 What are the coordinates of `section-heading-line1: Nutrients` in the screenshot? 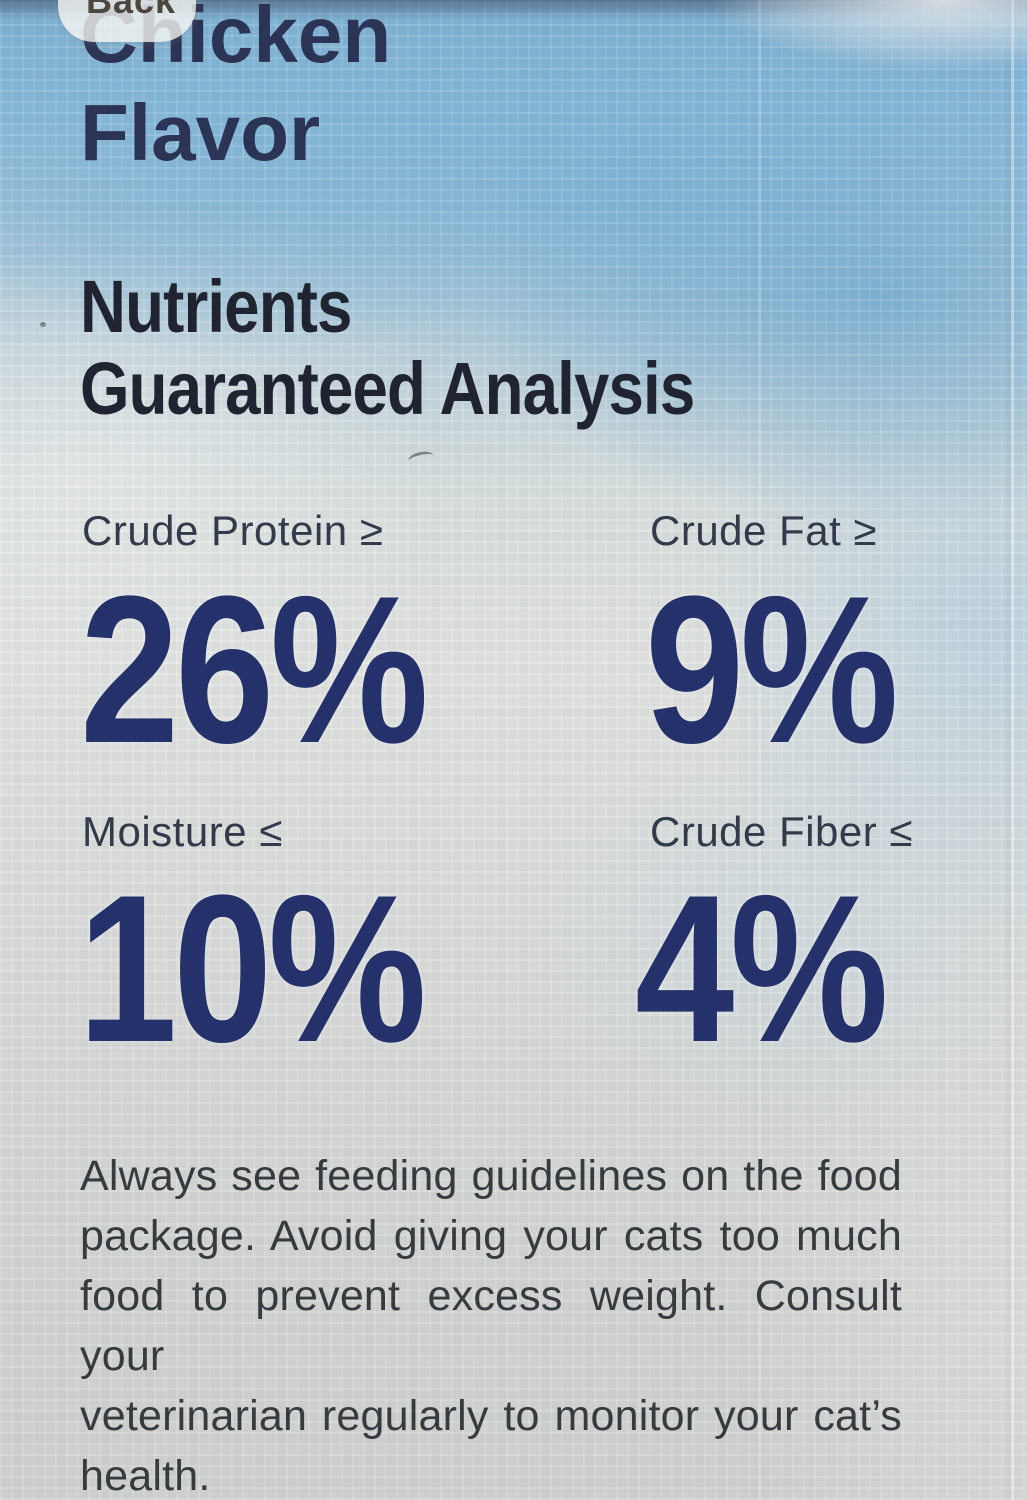 It's located at (216, 306).